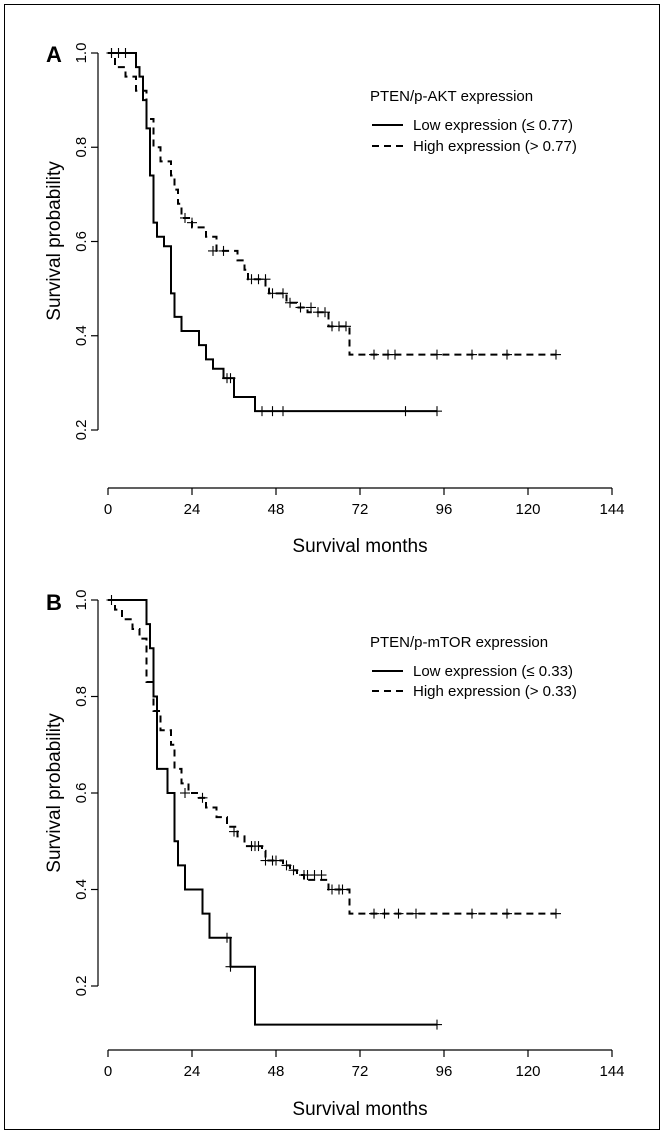 This screenshot has width=666, height=1135. Describe the element at coordinates (54, 241) in the screenshot. I see `panel-a-y-axis-title: Survival probability` at that location.